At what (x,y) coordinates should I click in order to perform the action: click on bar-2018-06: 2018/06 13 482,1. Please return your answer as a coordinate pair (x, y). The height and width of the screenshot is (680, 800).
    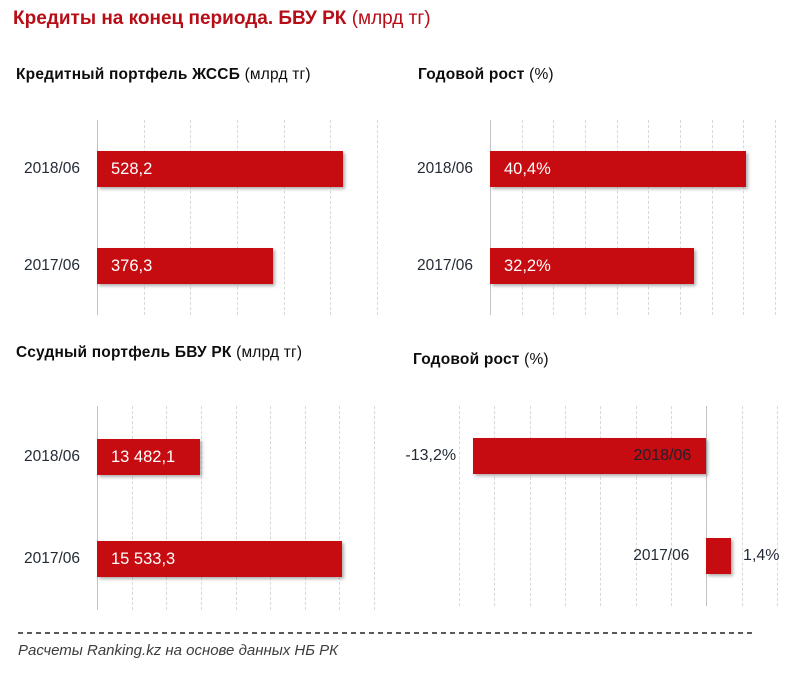
    Looking at the image, I should click on (112, 457).